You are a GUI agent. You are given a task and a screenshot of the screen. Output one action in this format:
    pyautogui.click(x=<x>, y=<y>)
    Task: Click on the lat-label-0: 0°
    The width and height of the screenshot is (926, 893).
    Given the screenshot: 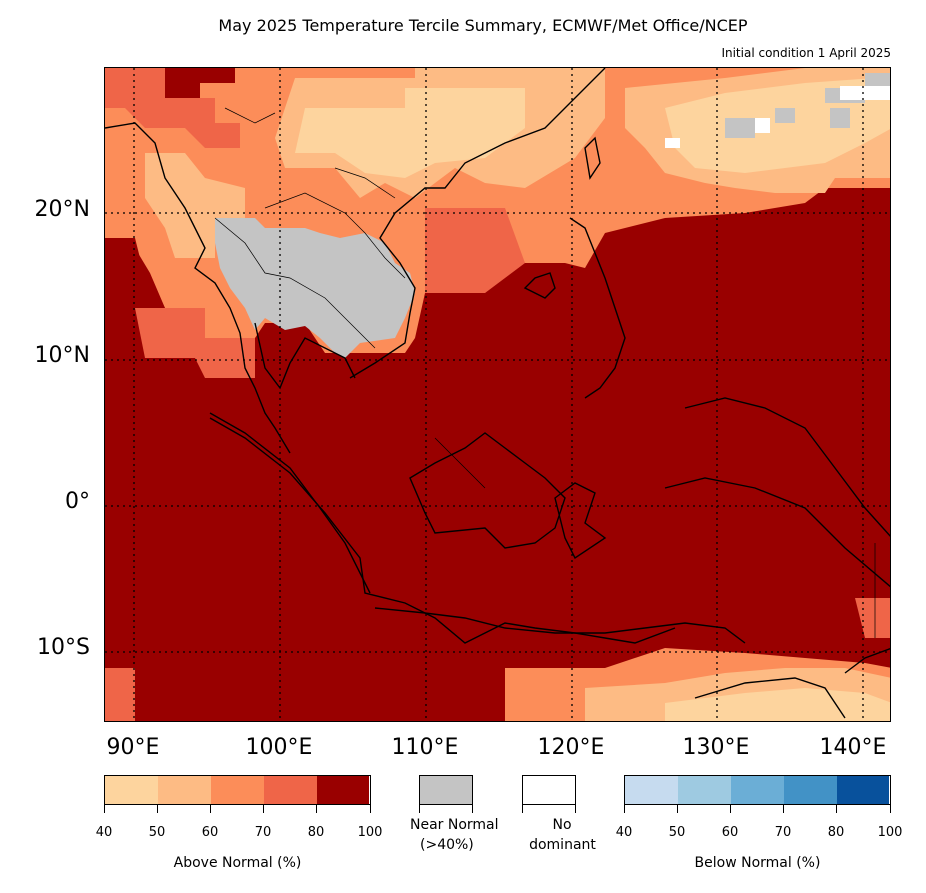 What is the action you would take?
    pyautogui.click(x=77, y=501)
    